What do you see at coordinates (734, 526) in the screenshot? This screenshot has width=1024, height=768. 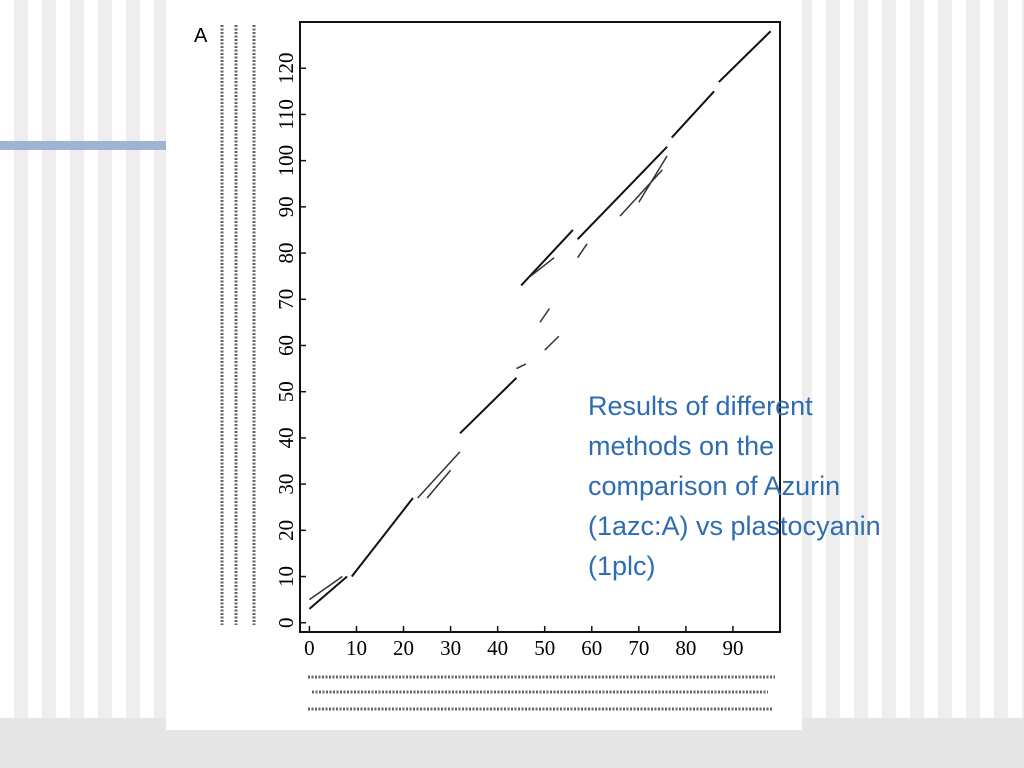 I see `caption-line: (1azc:A) vs plastocyanin` at bounding box center [734, 526].